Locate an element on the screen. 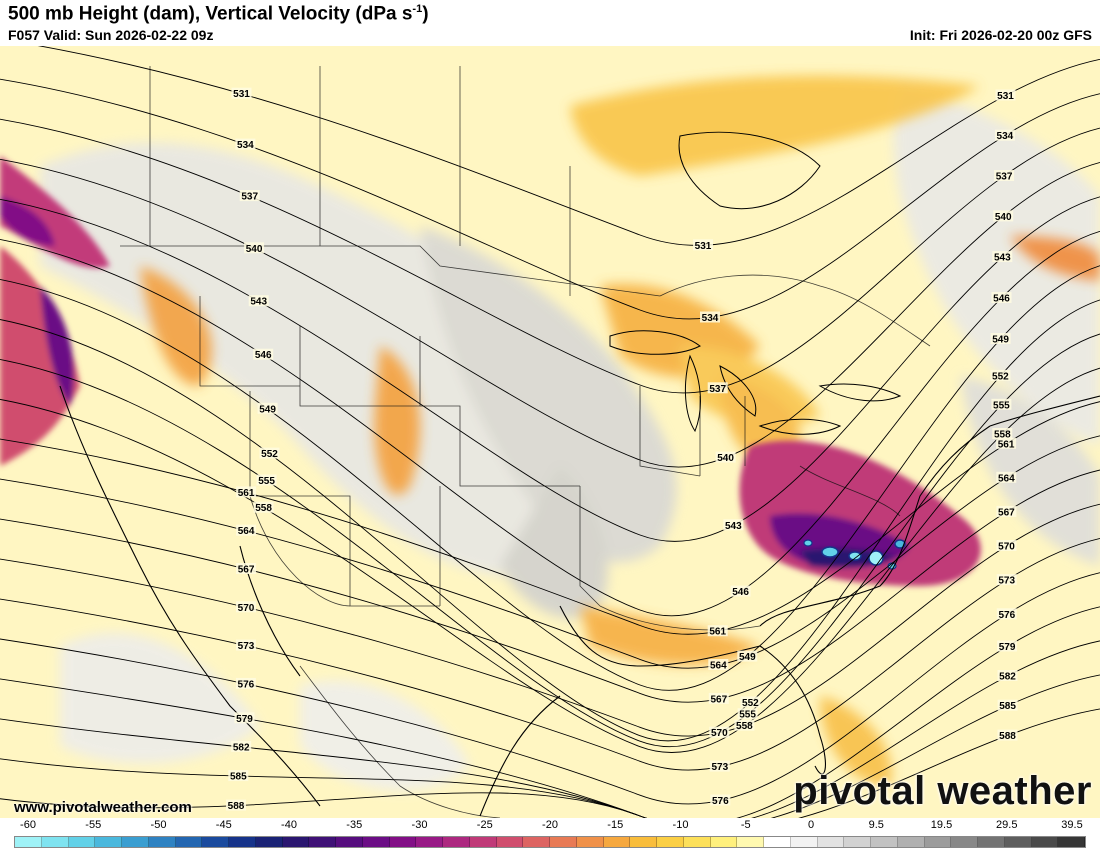 This screenshot has height=850, width=1100. contour-label-543: 543 is located at coordinates (733, 526).